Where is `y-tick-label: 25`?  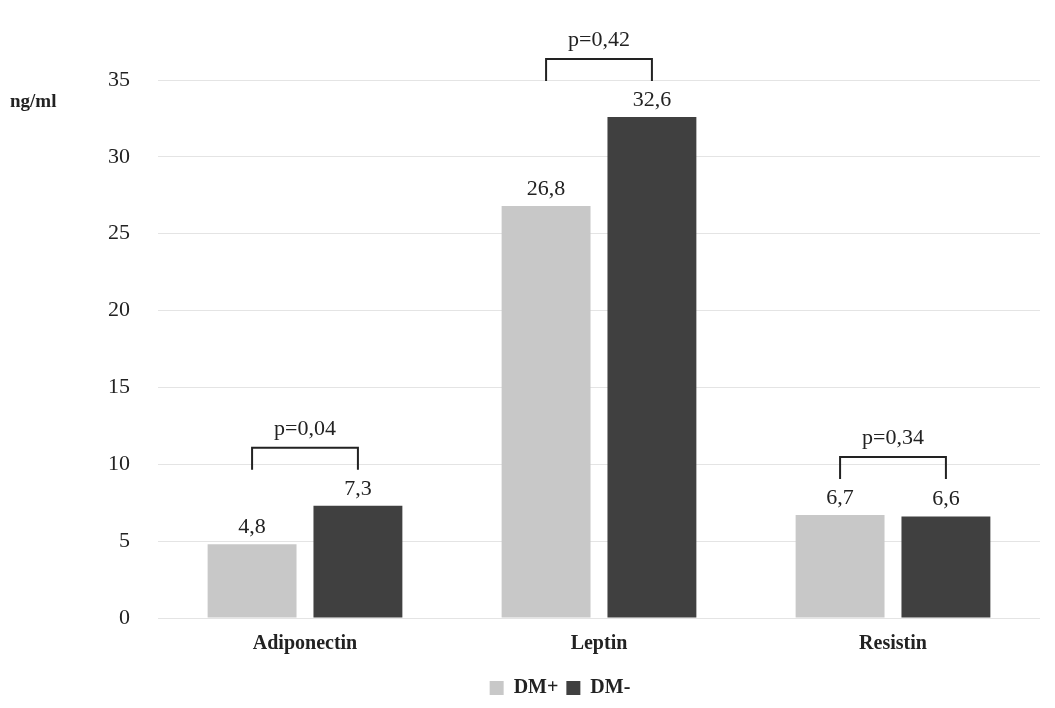 y-tick-label: 25 is located at coordinates (119, 232).